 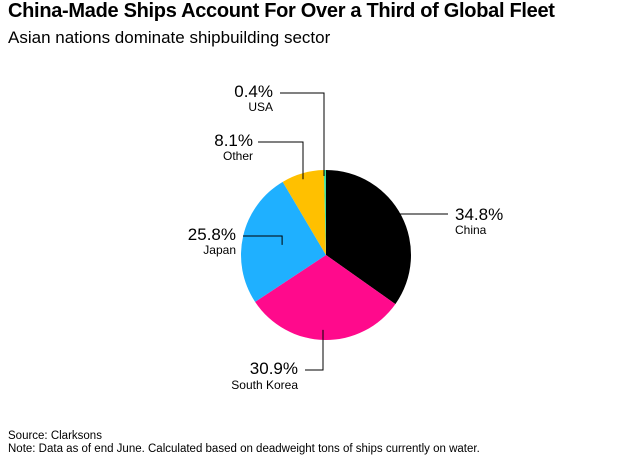 What do you see at coordinates (55, 436) in the screenshot?
I see `source-note: Source: Clarksons` at bounding box center [55, 436].